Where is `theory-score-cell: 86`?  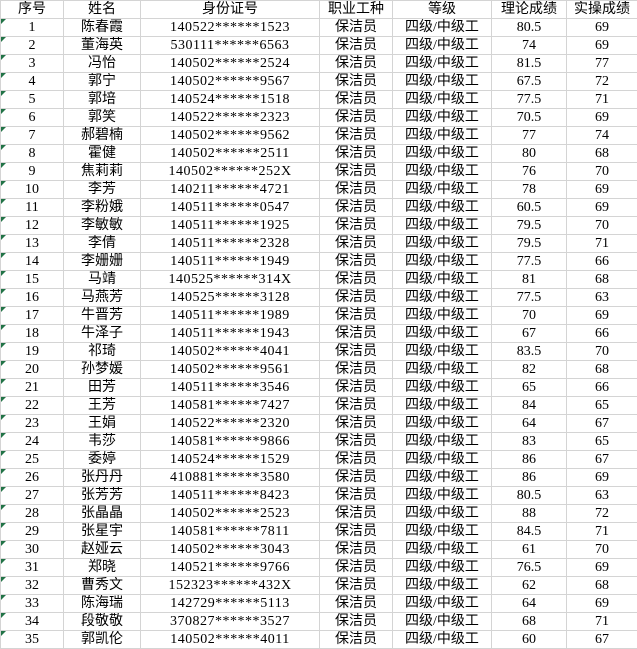
theory-score-cell: 86 is located at coordinates (529, 477).